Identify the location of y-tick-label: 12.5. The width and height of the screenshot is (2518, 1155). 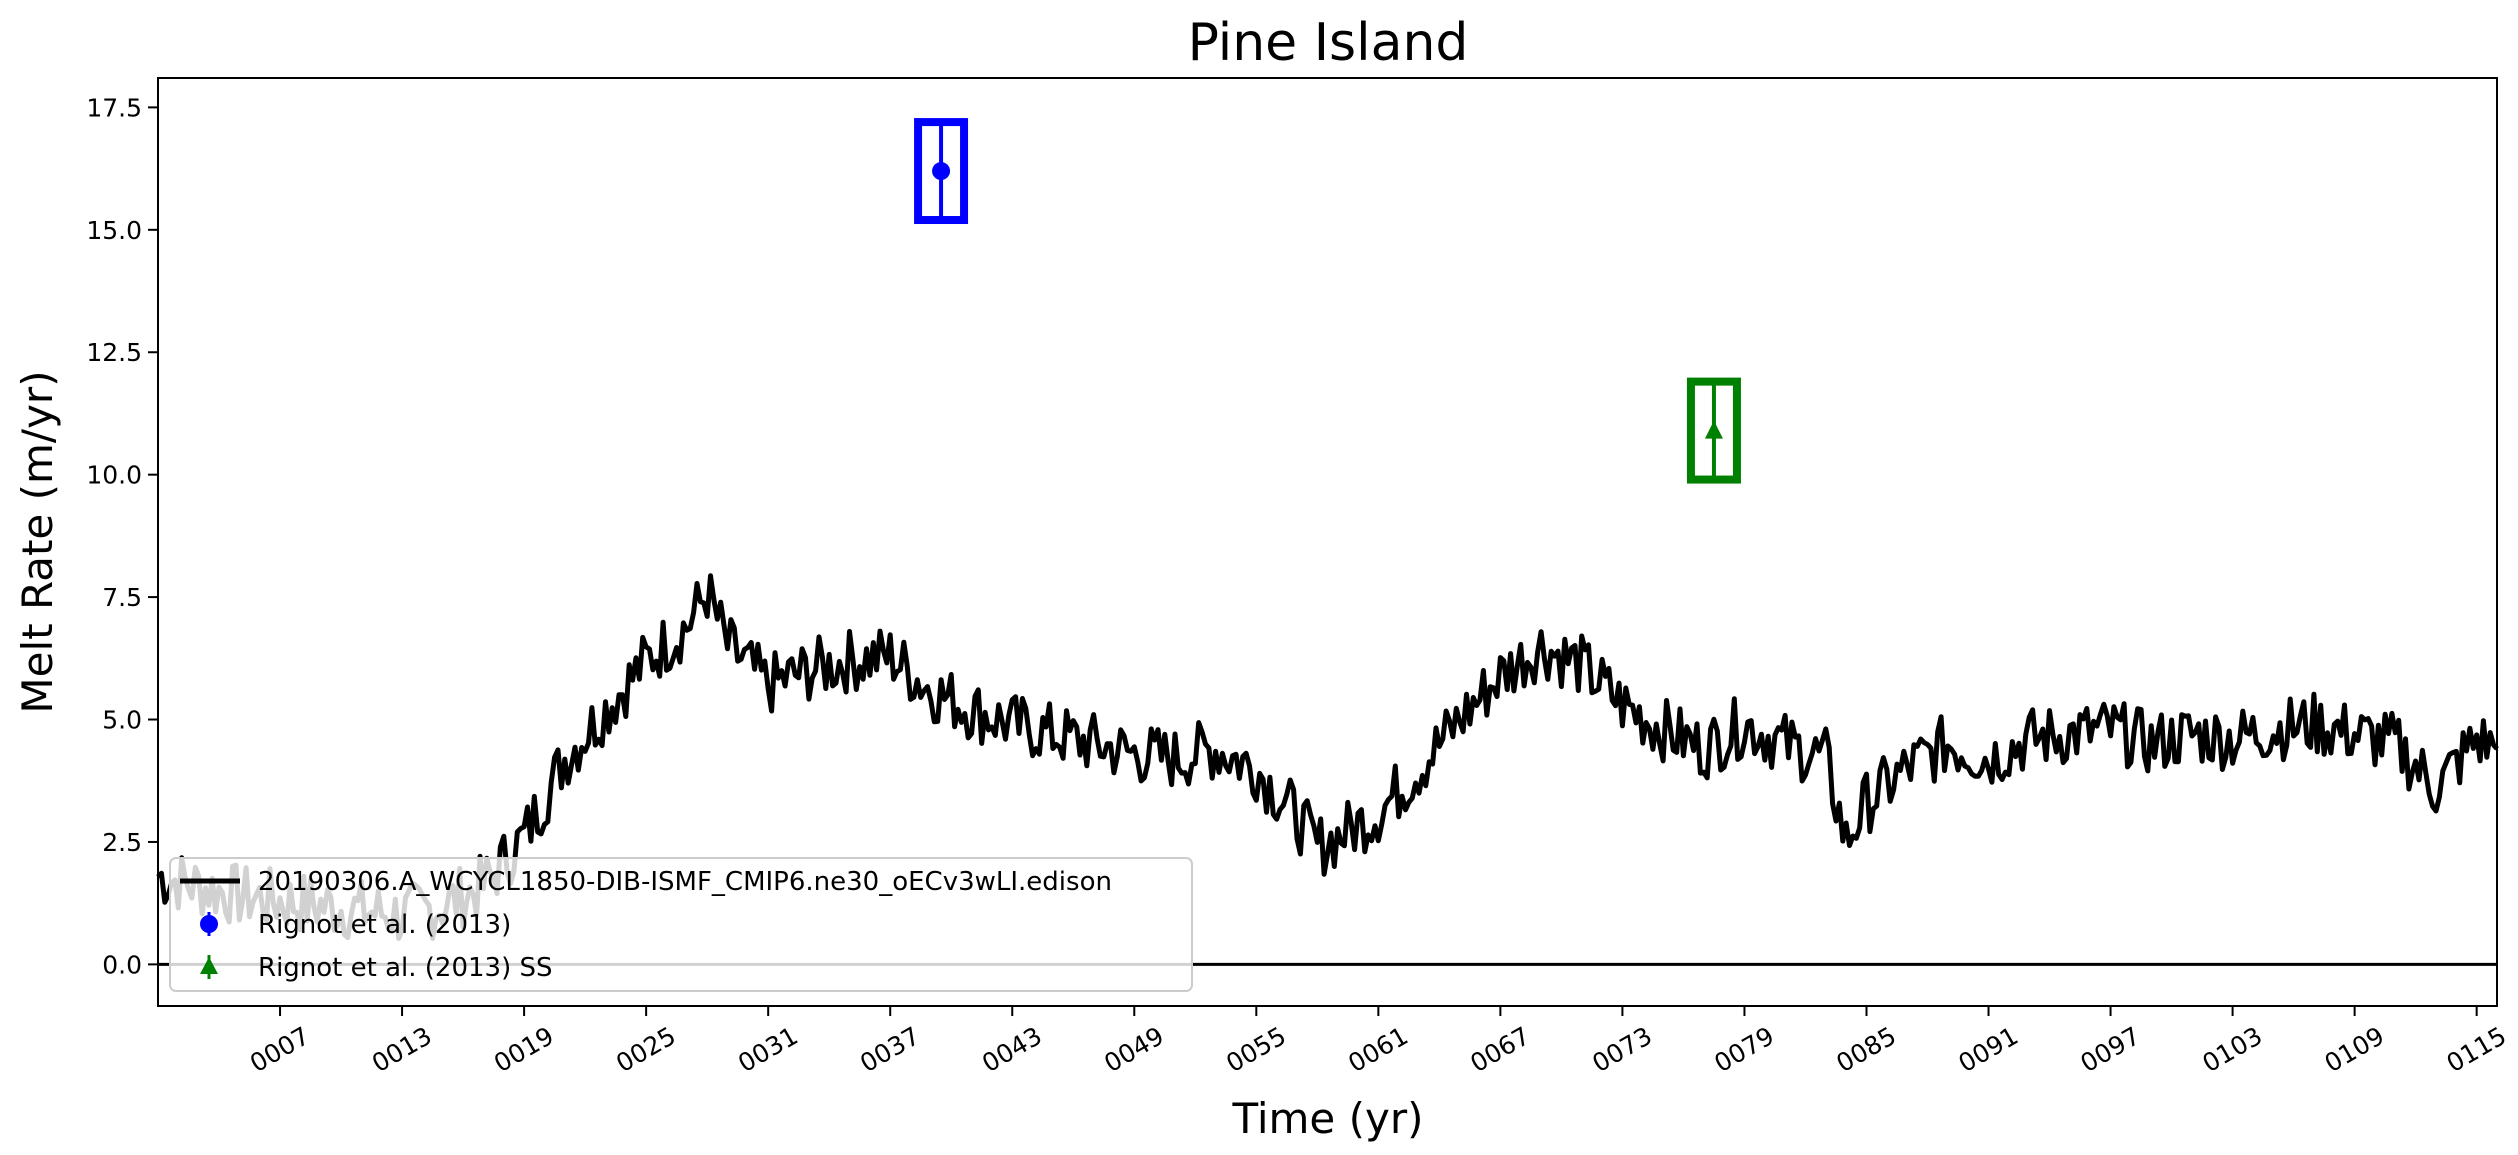
(114, 352).